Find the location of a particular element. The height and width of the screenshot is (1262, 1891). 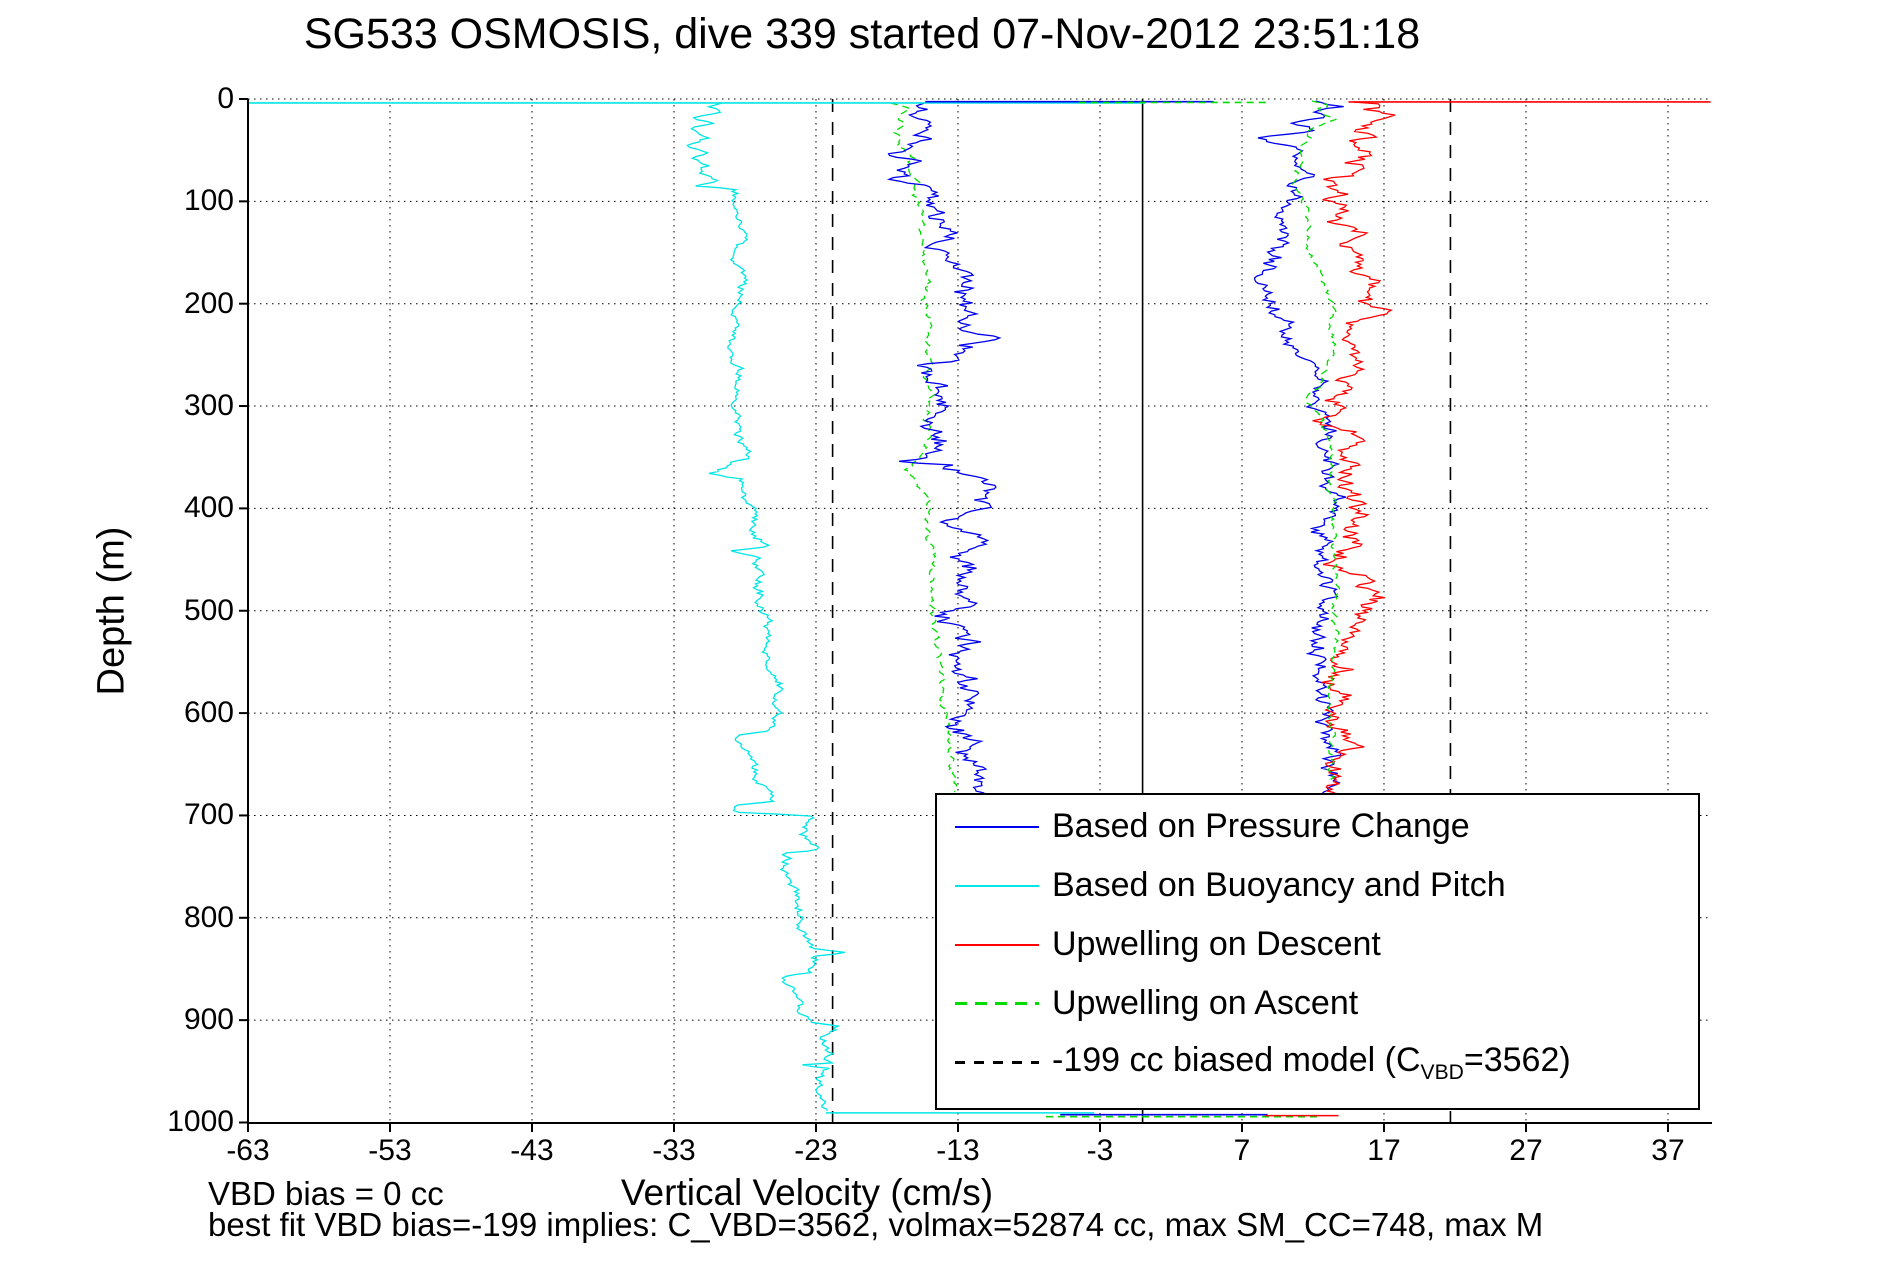

legend-label: -199 cc biased model (CVBD=3562) is located at coordinates (1311, 1062).